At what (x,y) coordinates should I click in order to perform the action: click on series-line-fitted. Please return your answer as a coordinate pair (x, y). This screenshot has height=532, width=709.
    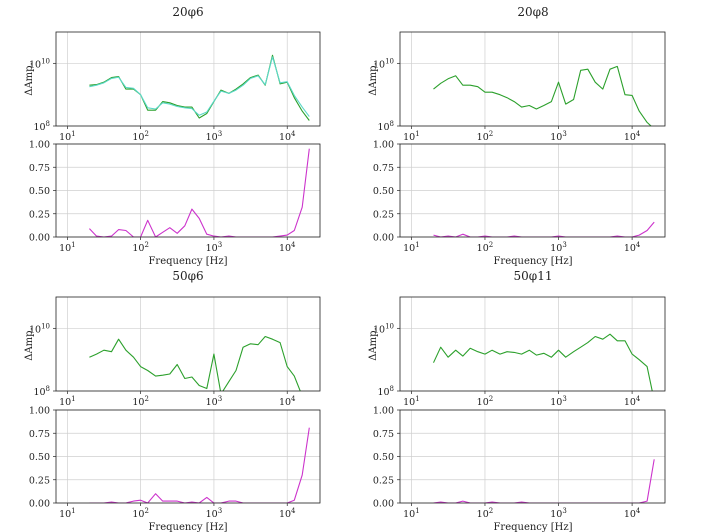
    Looking at the image, I should click on (199, 86).